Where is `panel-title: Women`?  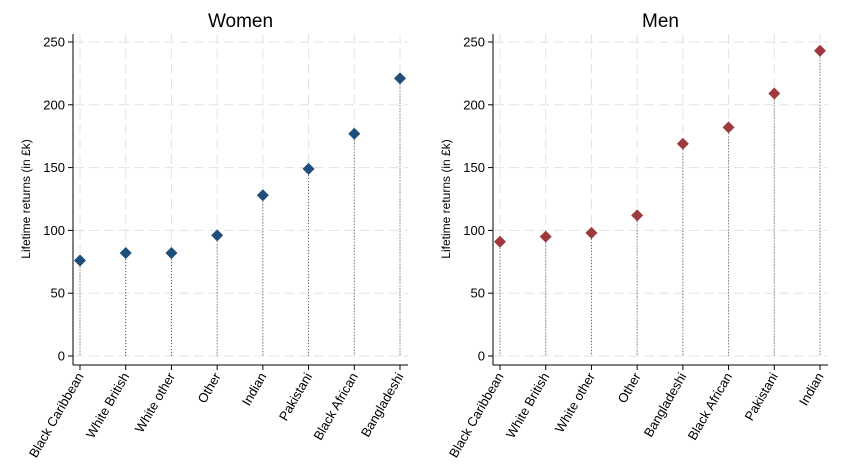 panel-title: Women is located at coordinates (240, 21).